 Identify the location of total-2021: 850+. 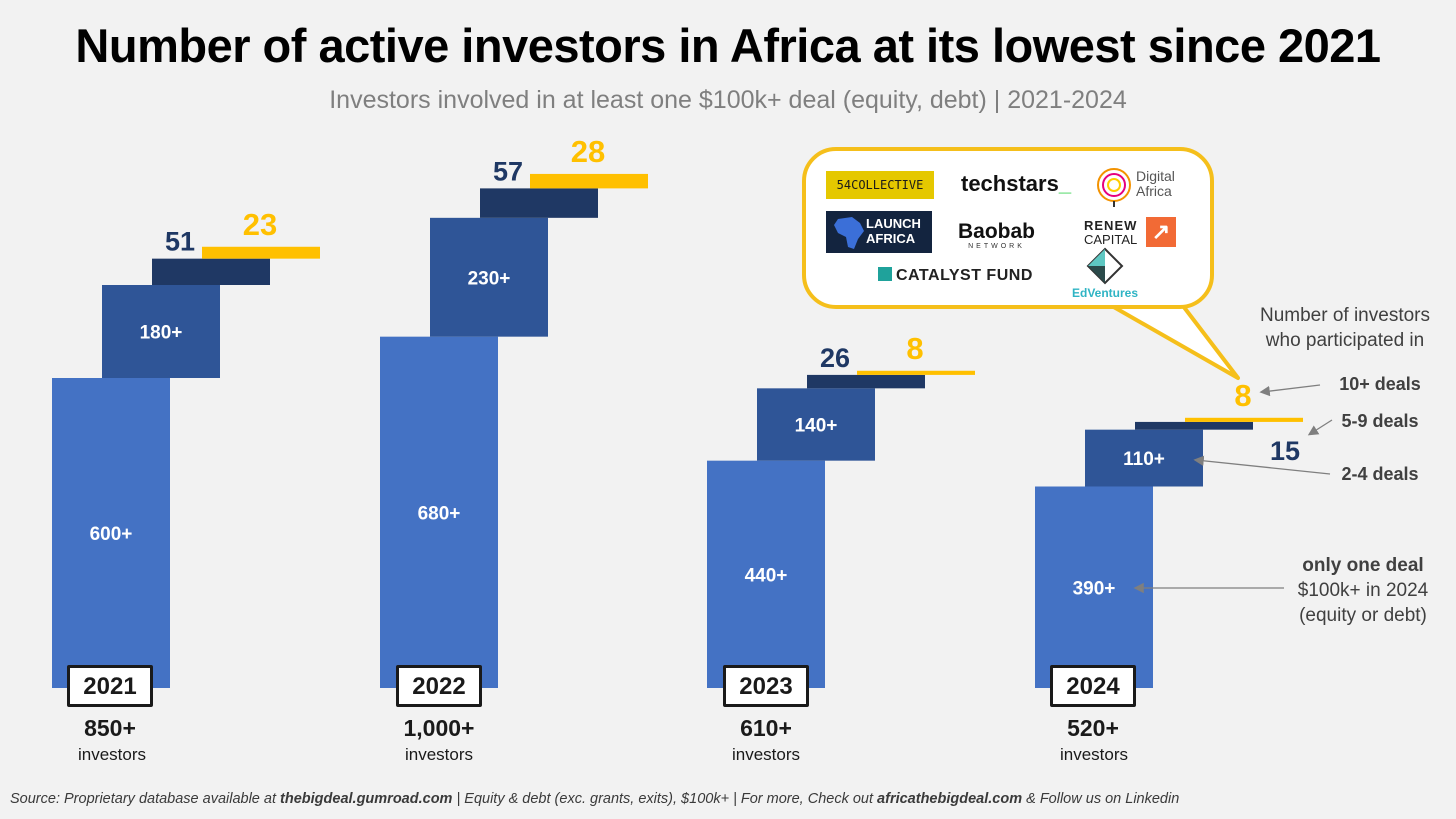
(110, 728).